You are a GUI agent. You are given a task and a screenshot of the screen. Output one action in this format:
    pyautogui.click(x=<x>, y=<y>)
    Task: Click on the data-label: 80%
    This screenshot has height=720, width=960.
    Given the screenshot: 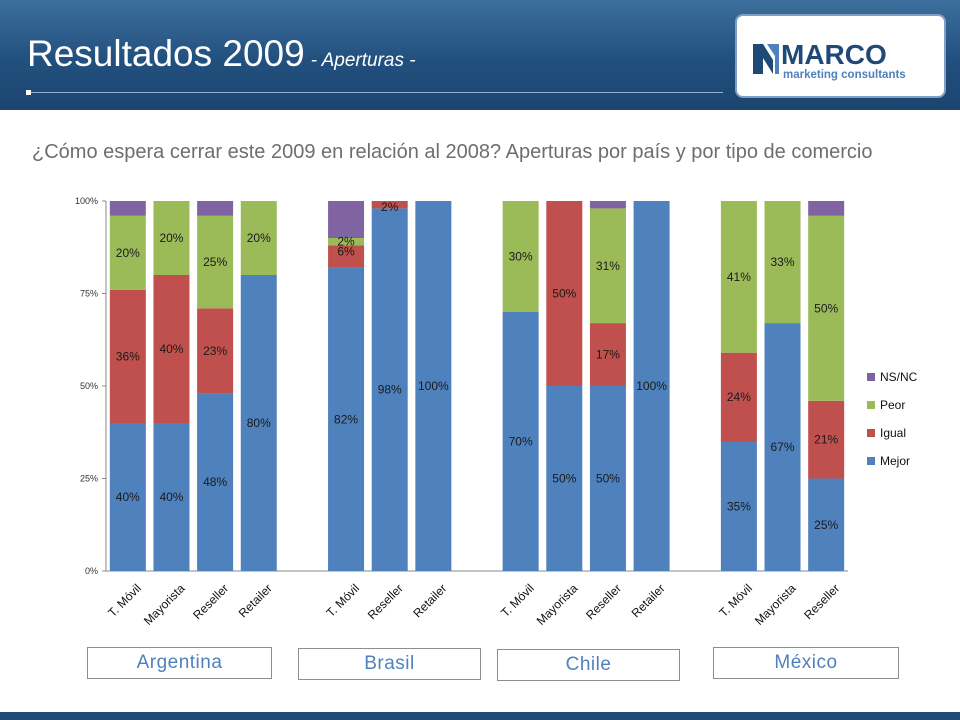 What is the action you would take?
    pyautogui.click(x=259, y=423)
    